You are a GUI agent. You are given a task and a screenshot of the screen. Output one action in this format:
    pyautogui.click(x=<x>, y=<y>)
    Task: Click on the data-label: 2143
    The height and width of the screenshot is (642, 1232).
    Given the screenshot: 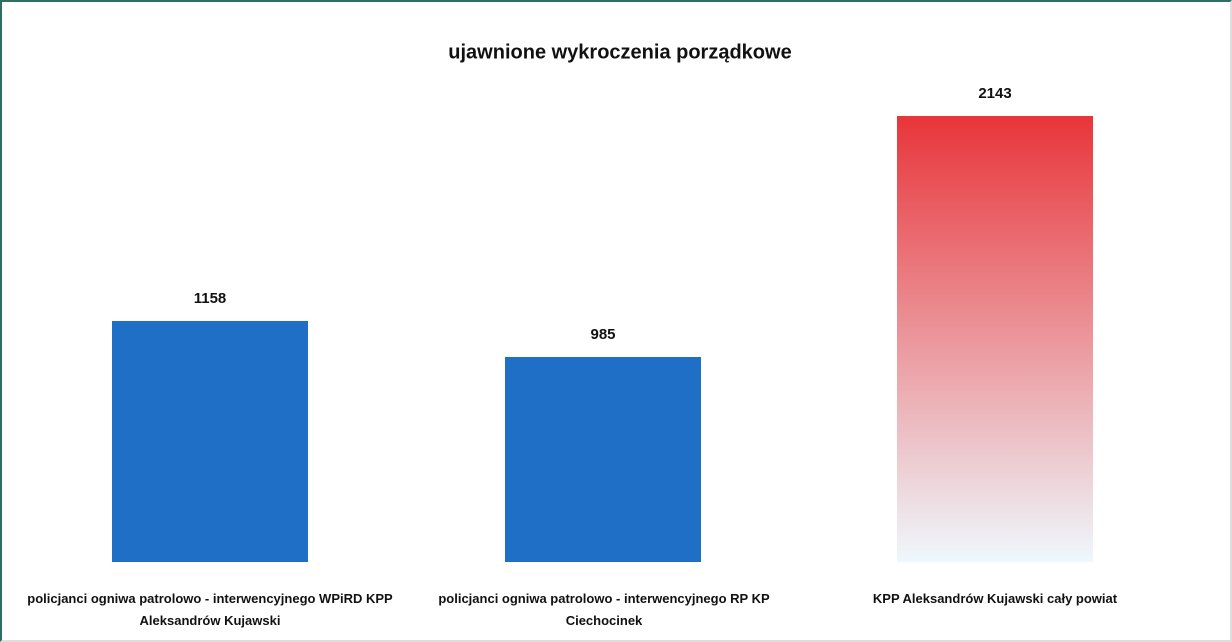 What is the action you would take?
    pyautogui.click(x=994, y=93)
    